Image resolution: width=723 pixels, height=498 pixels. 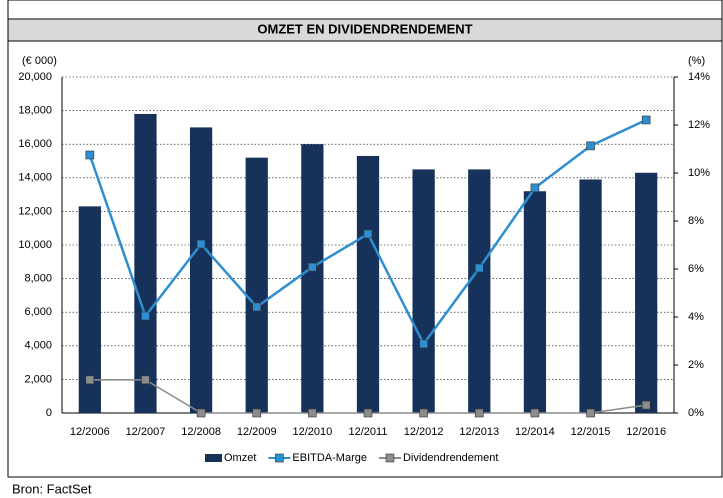 What do you see at coordinates (312, 432) in the screenshot?
I see `x-tick-label: 12/2010` at bounding box center [312, 432].